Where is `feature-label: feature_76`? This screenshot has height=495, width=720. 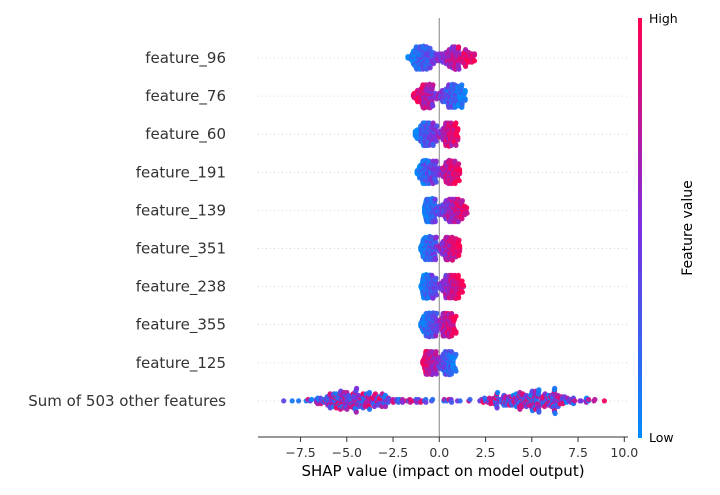
feature-label: feature_76 is located at coordinates (185, 96).